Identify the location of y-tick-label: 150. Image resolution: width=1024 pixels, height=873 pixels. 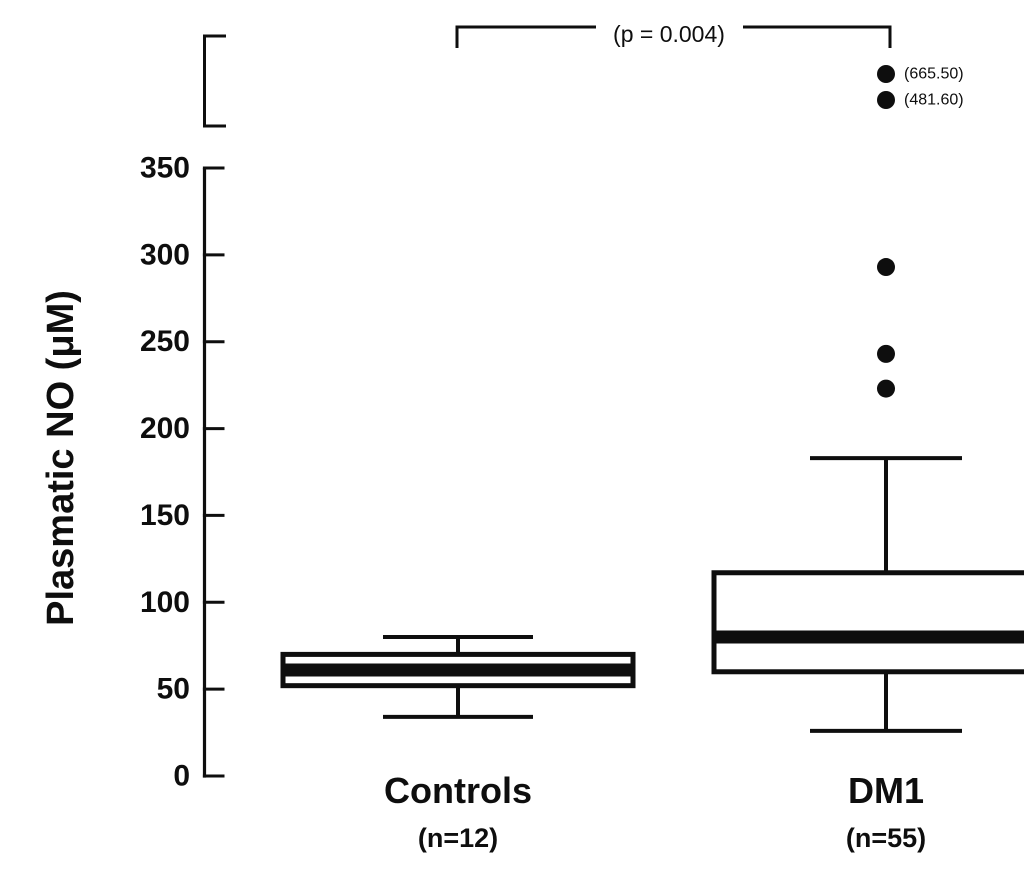
(165, 515).